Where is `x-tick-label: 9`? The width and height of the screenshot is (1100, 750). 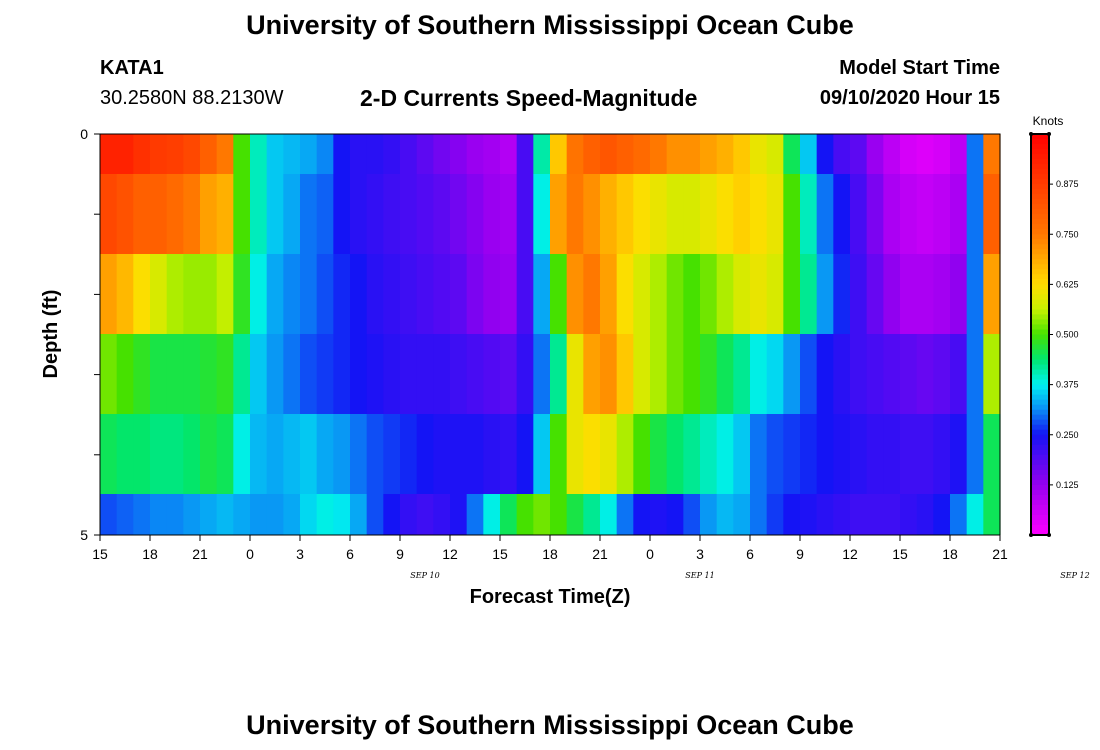 x-tick-label: 9 is located at coordinates (400, 554).